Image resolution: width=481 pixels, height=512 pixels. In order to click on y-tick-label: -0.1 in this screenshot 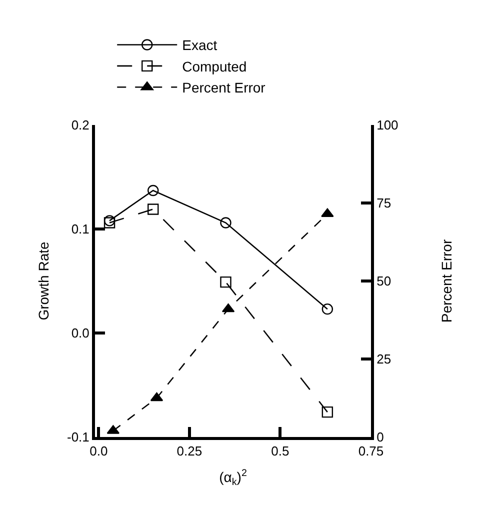, I will do `click(78, 437)`.